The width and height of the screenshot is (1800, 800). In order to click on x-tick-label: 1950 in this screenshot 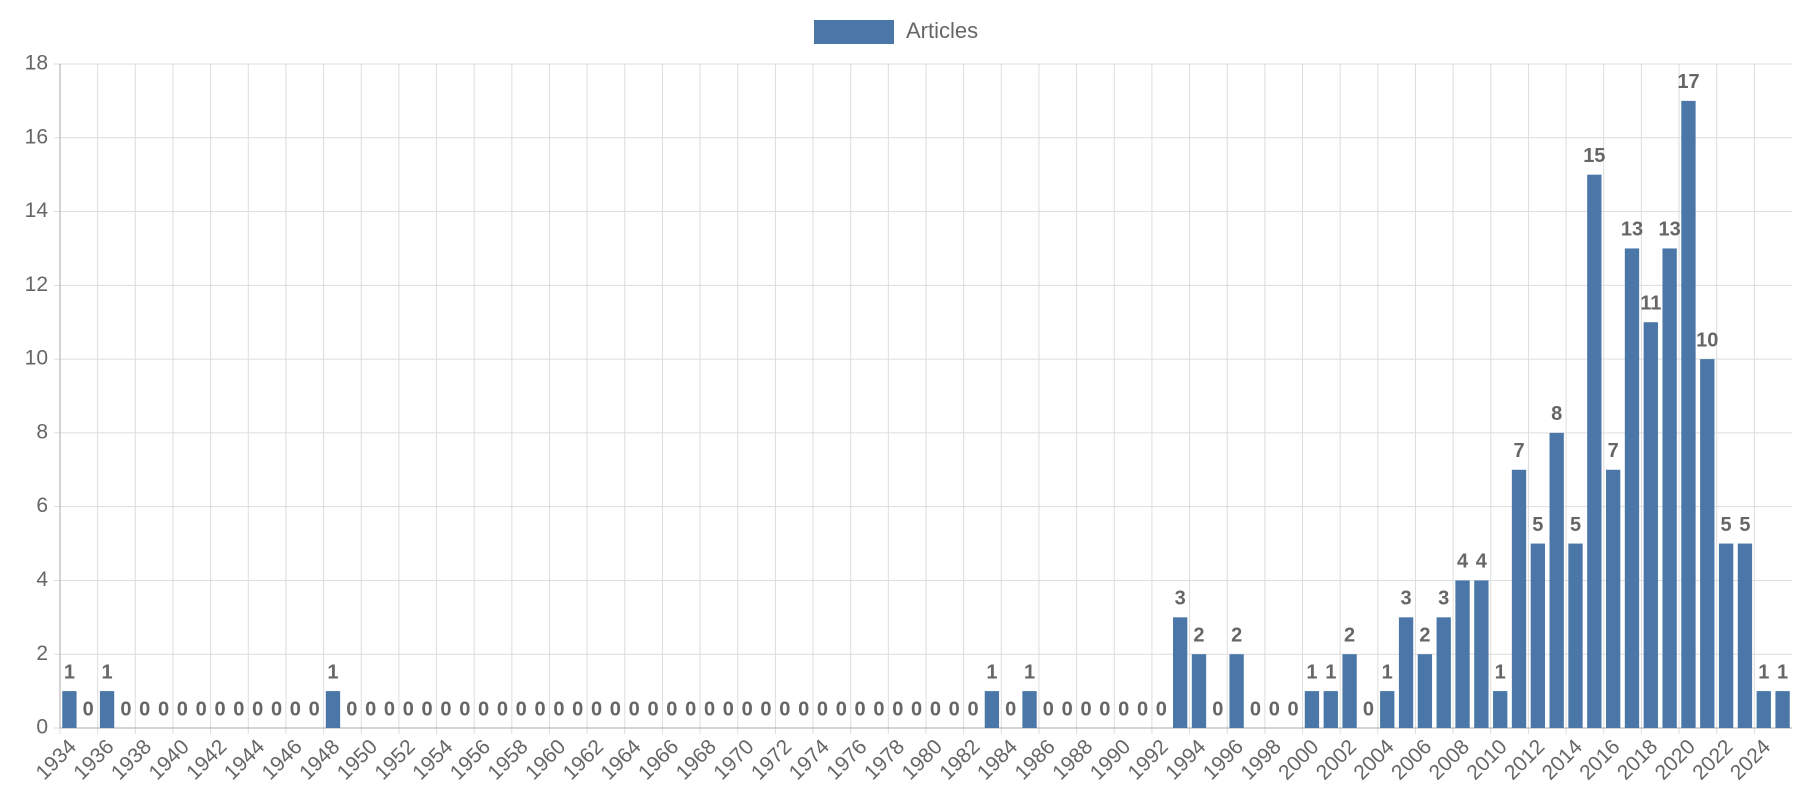, I will do `click(357, 759)`.